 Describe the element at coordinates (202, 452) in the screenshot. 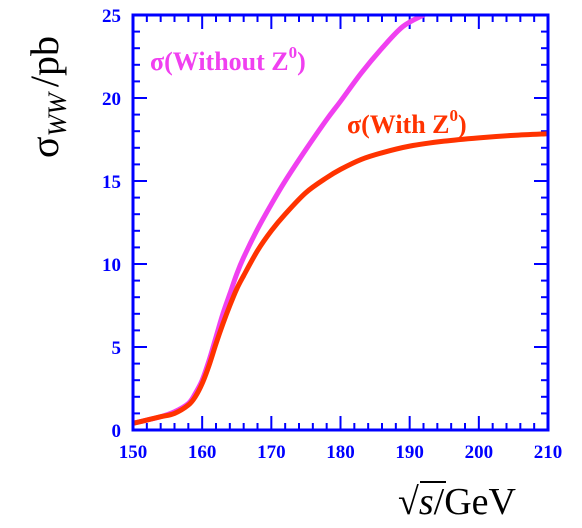

I see `x-tick-label: 160` at that location.